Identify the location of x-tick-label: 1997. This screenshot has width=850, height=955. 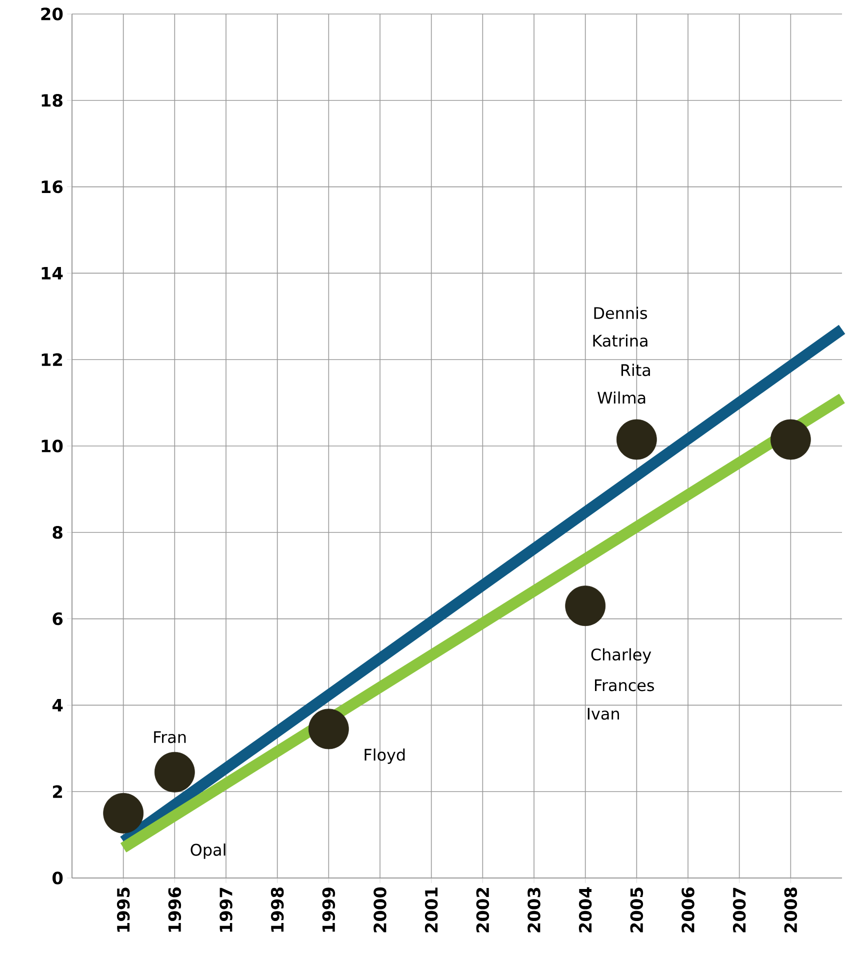
(226, 910).